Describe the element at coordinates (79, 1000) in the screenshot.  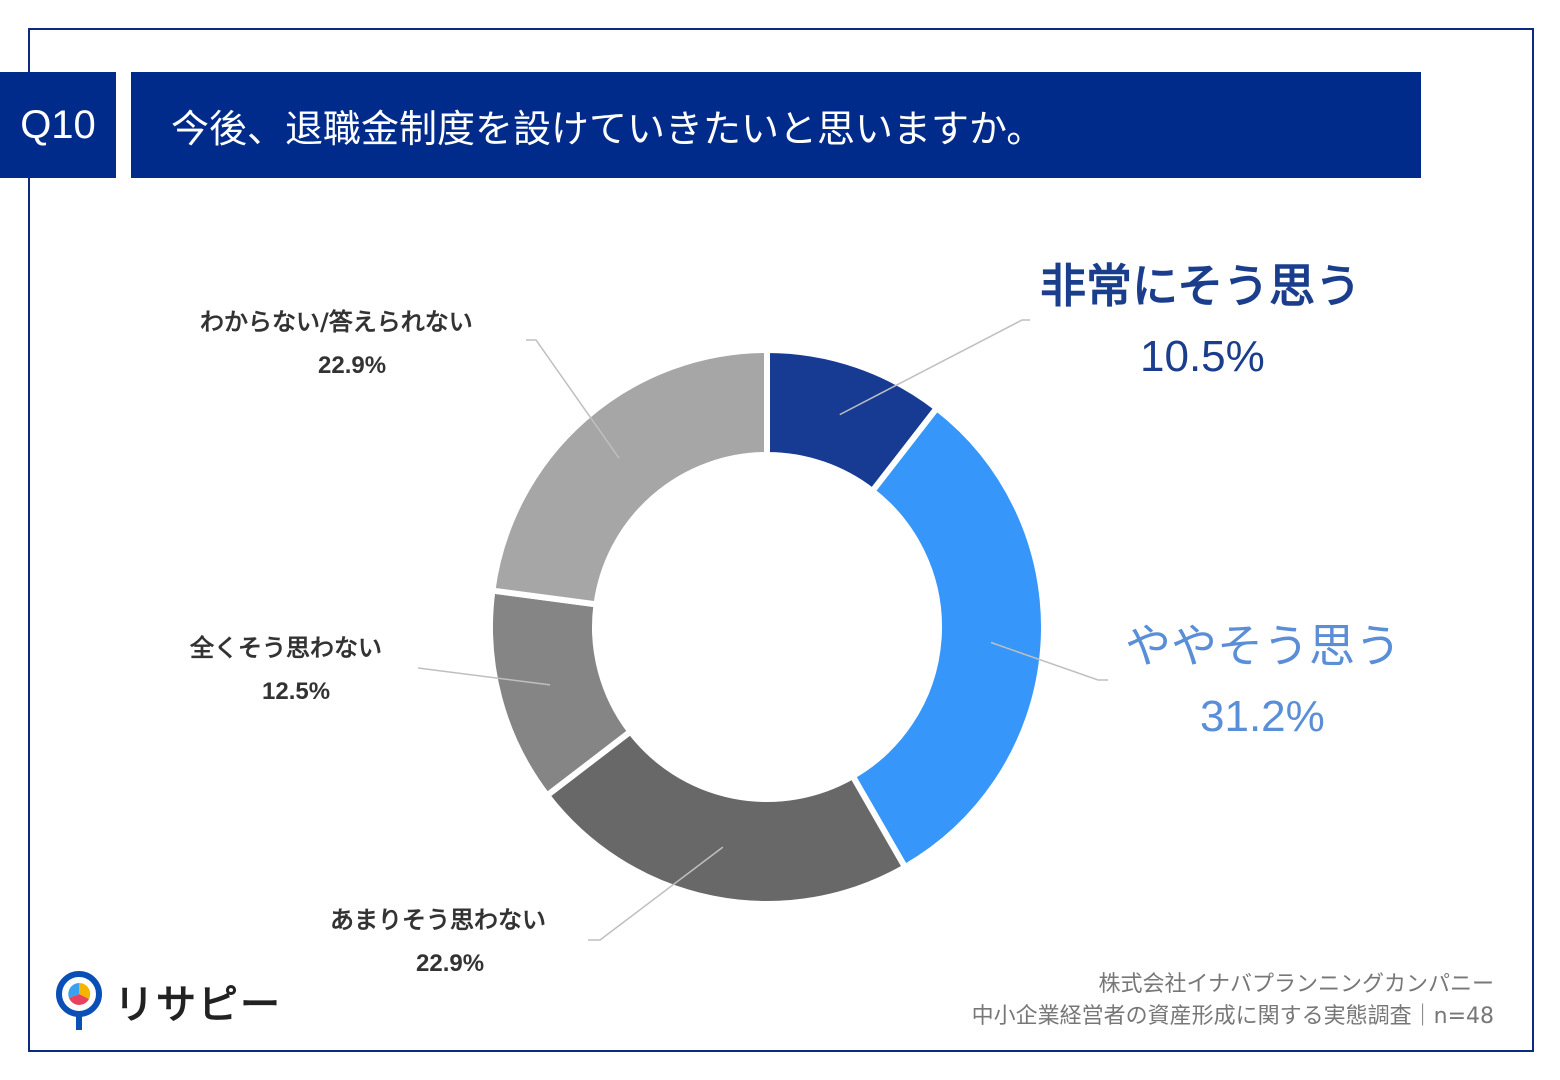
I see `logo-icon` at that location.